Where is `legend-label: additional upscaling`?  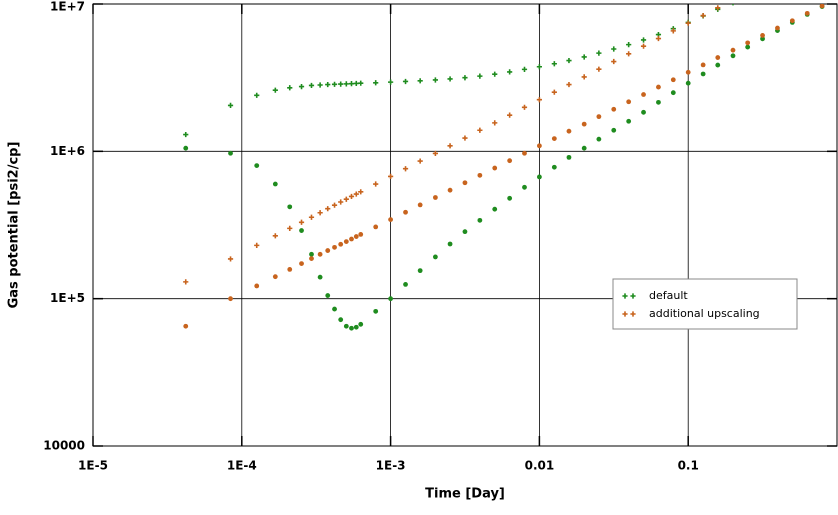 legend-label: additional upscaling is located at coordinates (704, 313).